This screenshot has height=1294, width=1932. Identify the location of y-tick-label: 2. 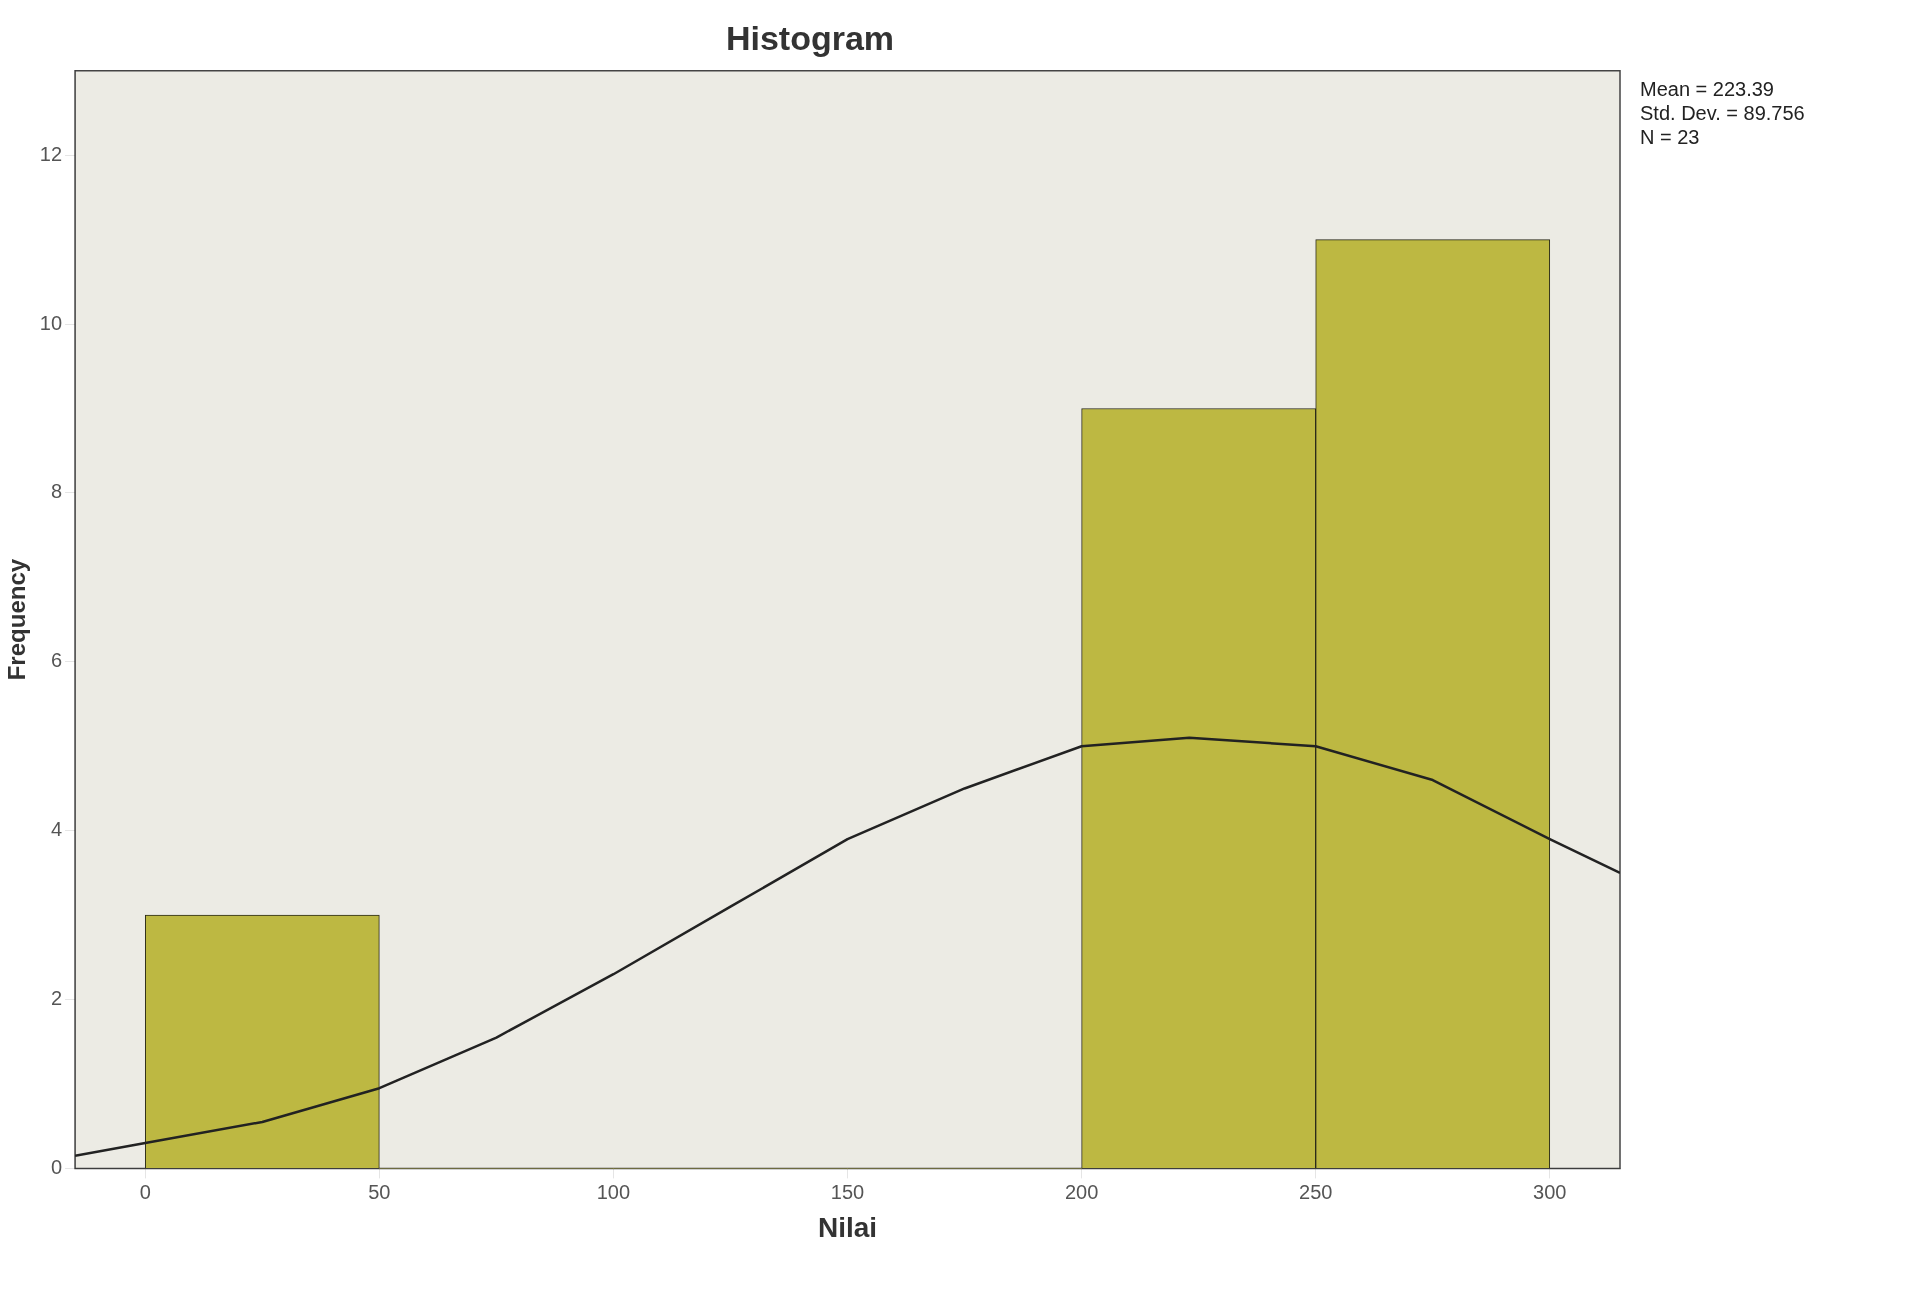
(56, 998).